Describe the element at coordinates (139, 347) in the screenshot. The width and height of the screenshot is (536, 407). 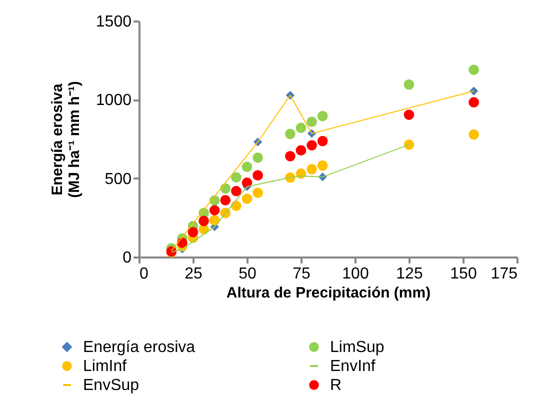
I see `legend-label: Energía erosiva` at that location.